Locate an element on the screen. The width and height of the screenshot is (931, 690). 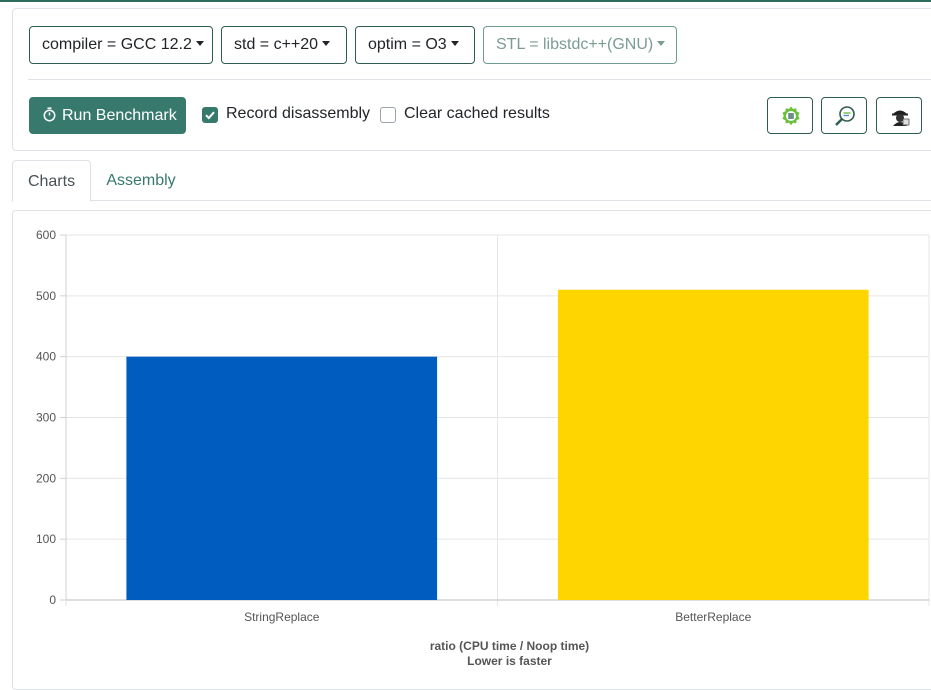
run-benchmark-button: Run Benchmark is located at coordinates (107, 115).